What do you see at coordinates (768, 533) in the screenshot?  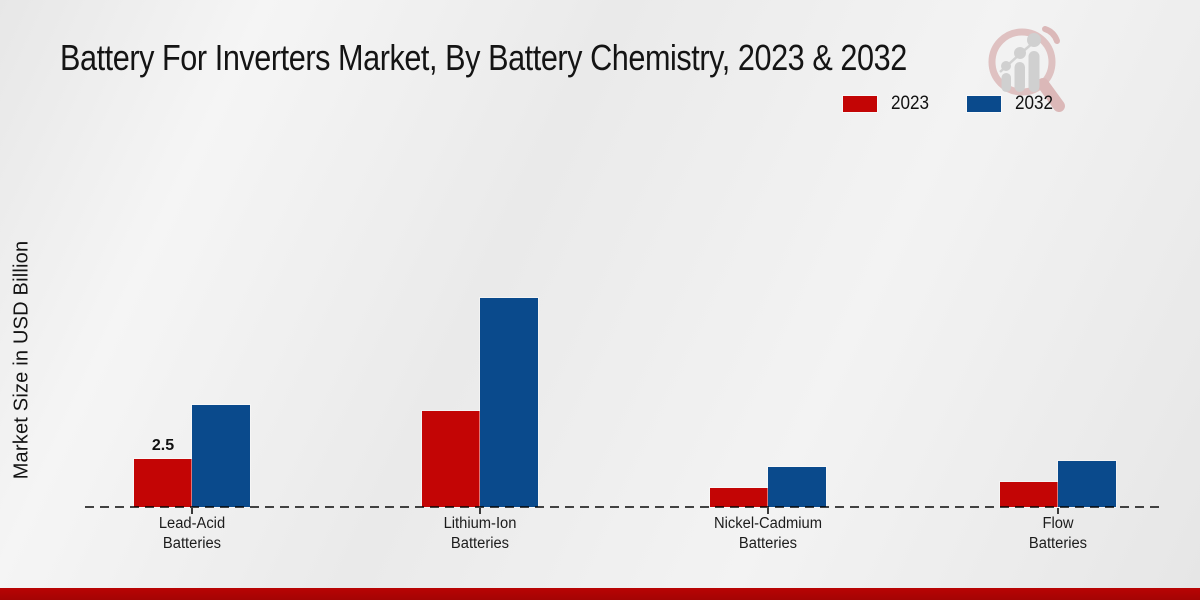 I see `category-label-nickel-cadmium-batteries: Nickel-Cadmium Batteries` at bounding box center [768, 533].